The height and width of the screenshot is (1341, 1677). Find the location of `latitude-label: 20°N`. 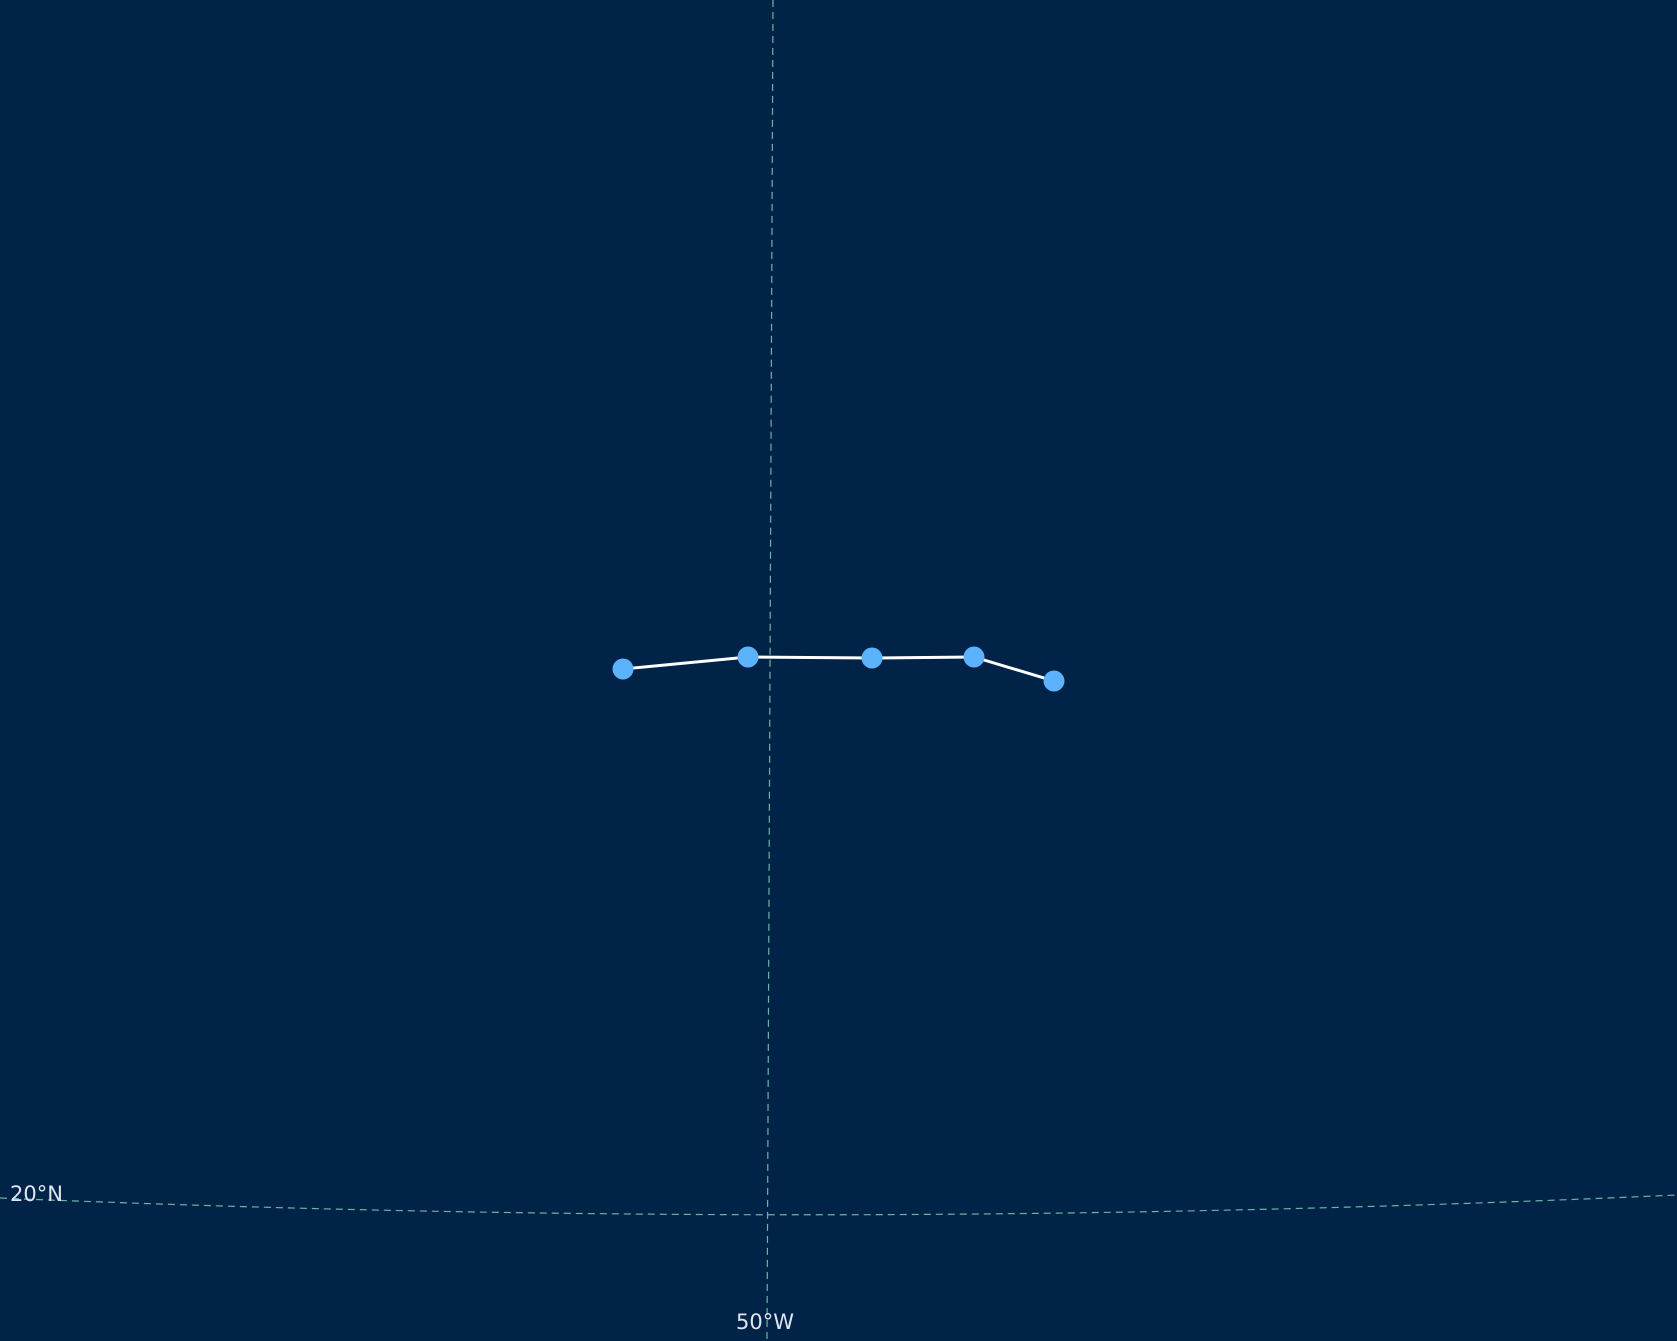

latitude-label: 20°N is located at coordinates (36, 1194).